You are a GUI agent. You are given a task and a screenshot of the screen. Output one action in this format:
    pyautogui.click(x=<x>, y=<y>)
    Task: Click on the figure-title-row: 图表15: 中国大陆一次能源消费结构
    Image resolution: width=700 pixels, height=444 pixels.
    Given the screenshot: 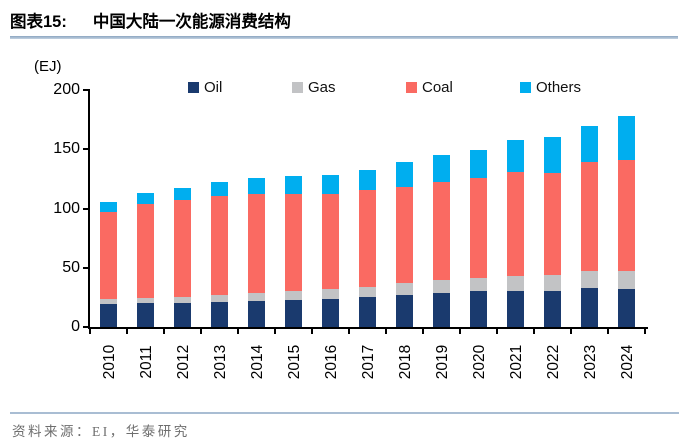 What is the action you would take?
    pyautogui.click(x=150, y=20)
    